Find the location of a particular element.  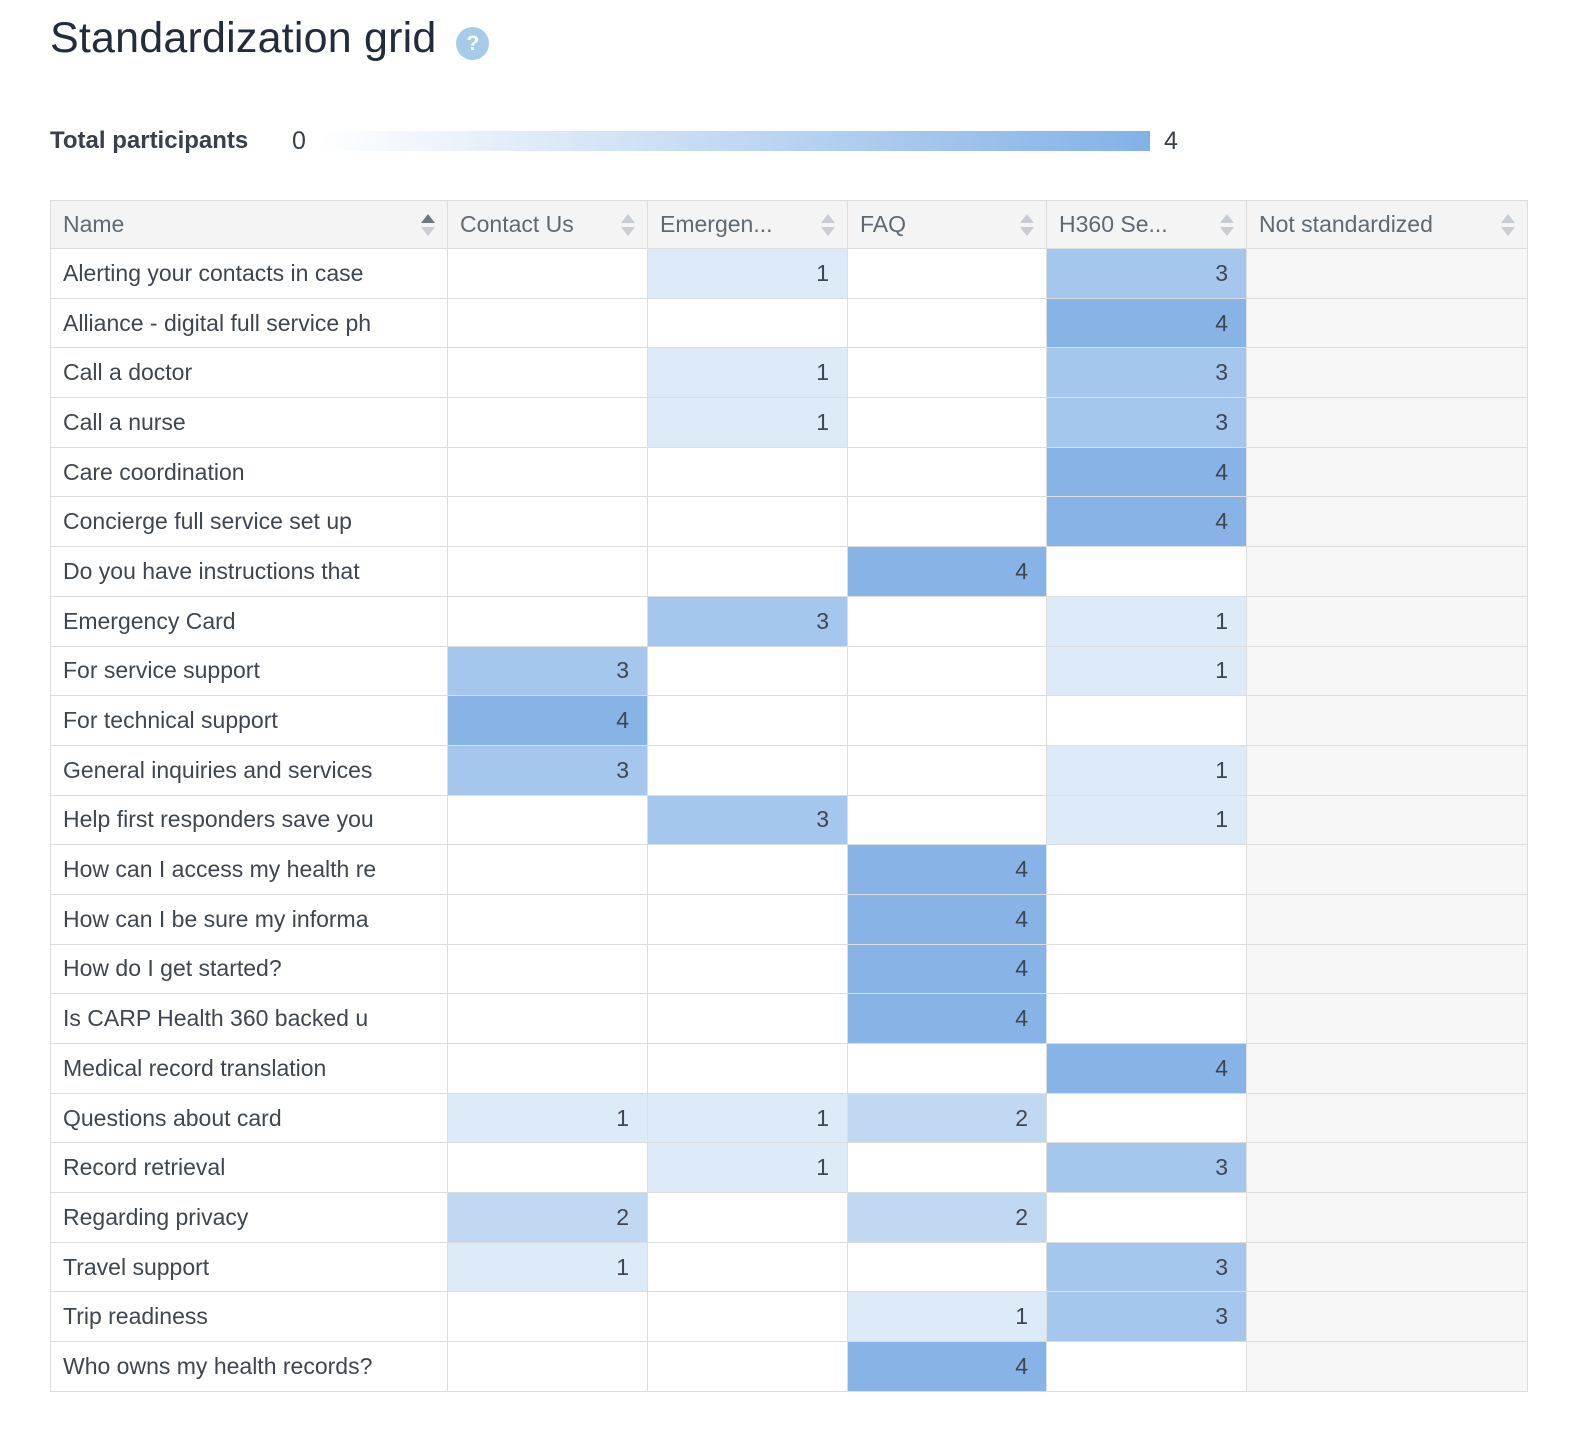

legend-gradient-bar is located at coordinates (735, 141).